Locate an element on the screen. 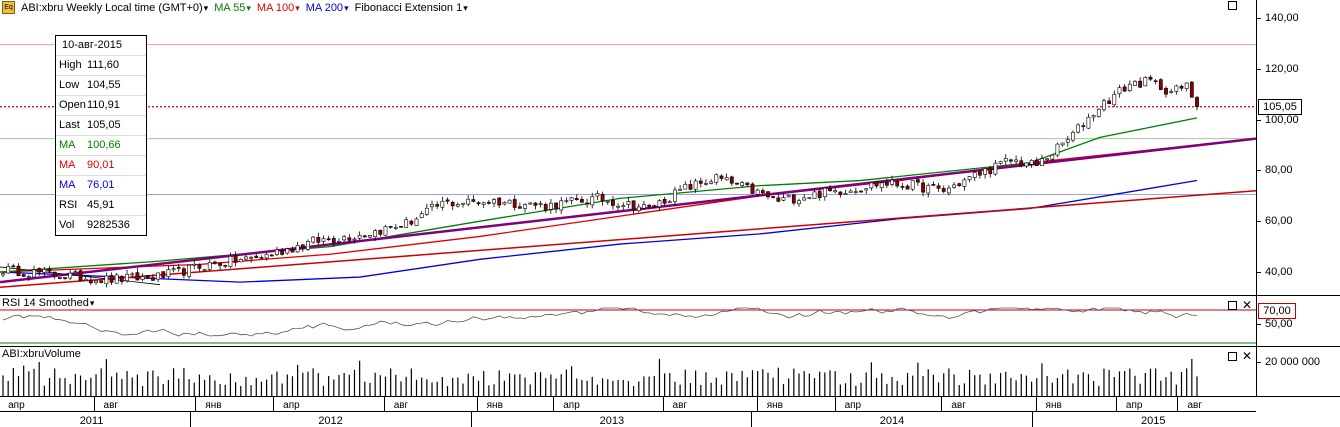  rsi-axis: 70,00 50,00 is located at coordinates (1298, 321).